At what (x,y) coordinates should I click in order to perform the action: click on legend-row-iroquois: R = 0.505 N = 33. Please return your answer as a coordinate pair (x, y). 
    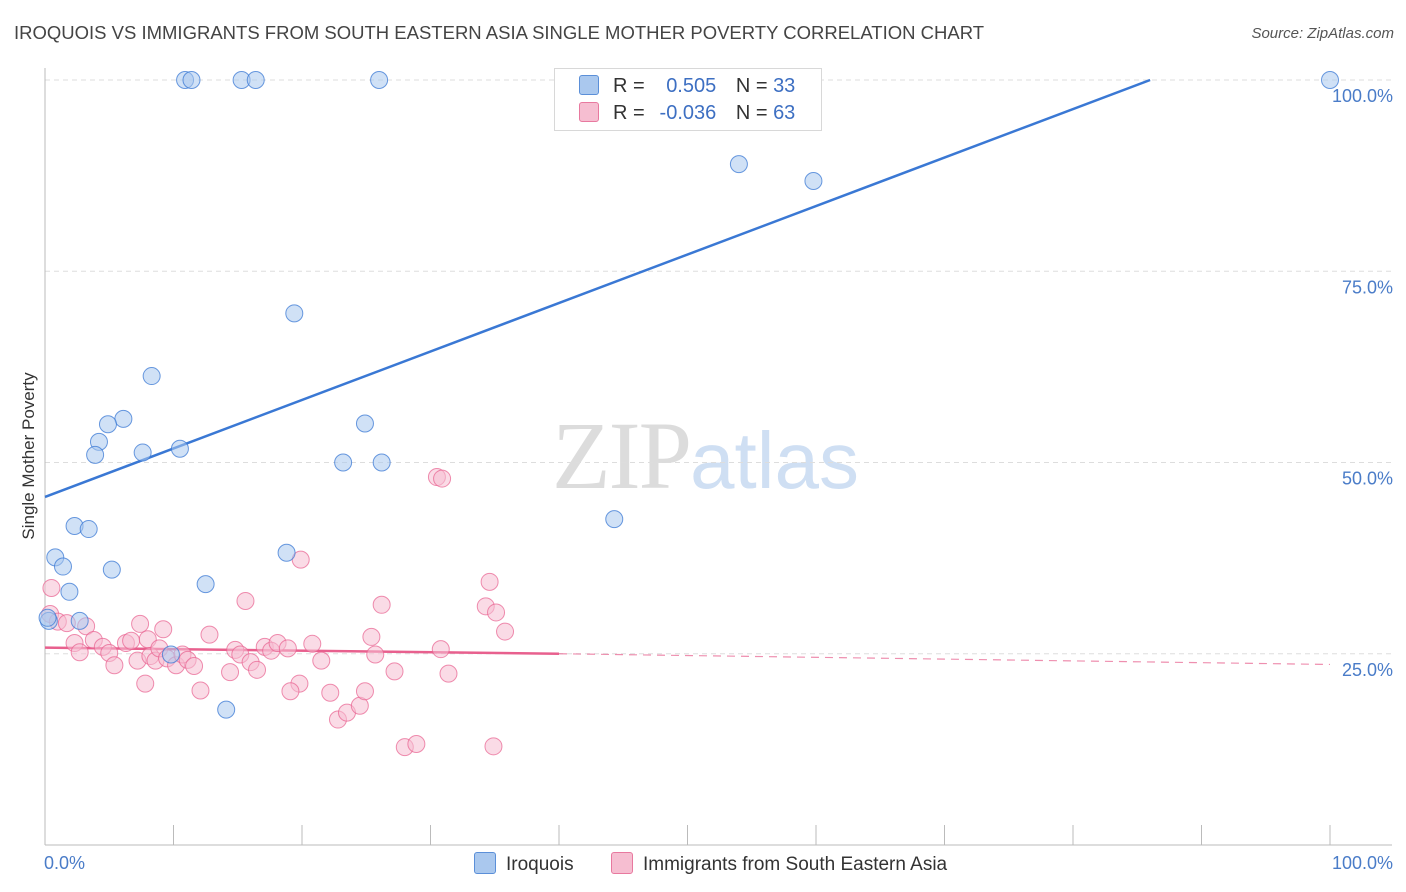
    Looking at the image, I should click on (687, 87).